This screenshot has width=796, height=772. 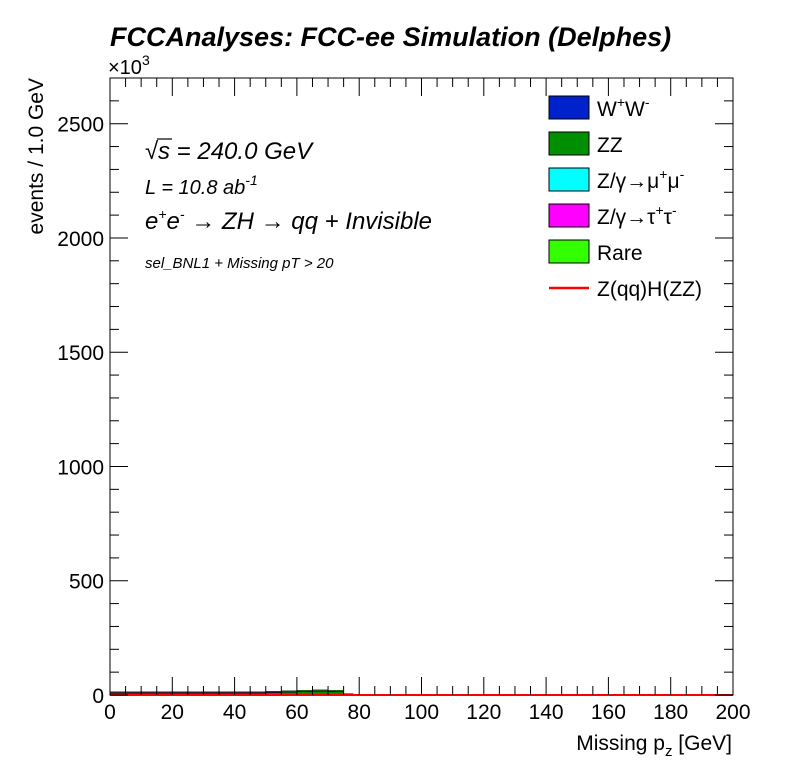 What do you see at coordinates (668, 217) in the screenshot?
I see `legend-text-part: τ` at bounding box center [668, 217].